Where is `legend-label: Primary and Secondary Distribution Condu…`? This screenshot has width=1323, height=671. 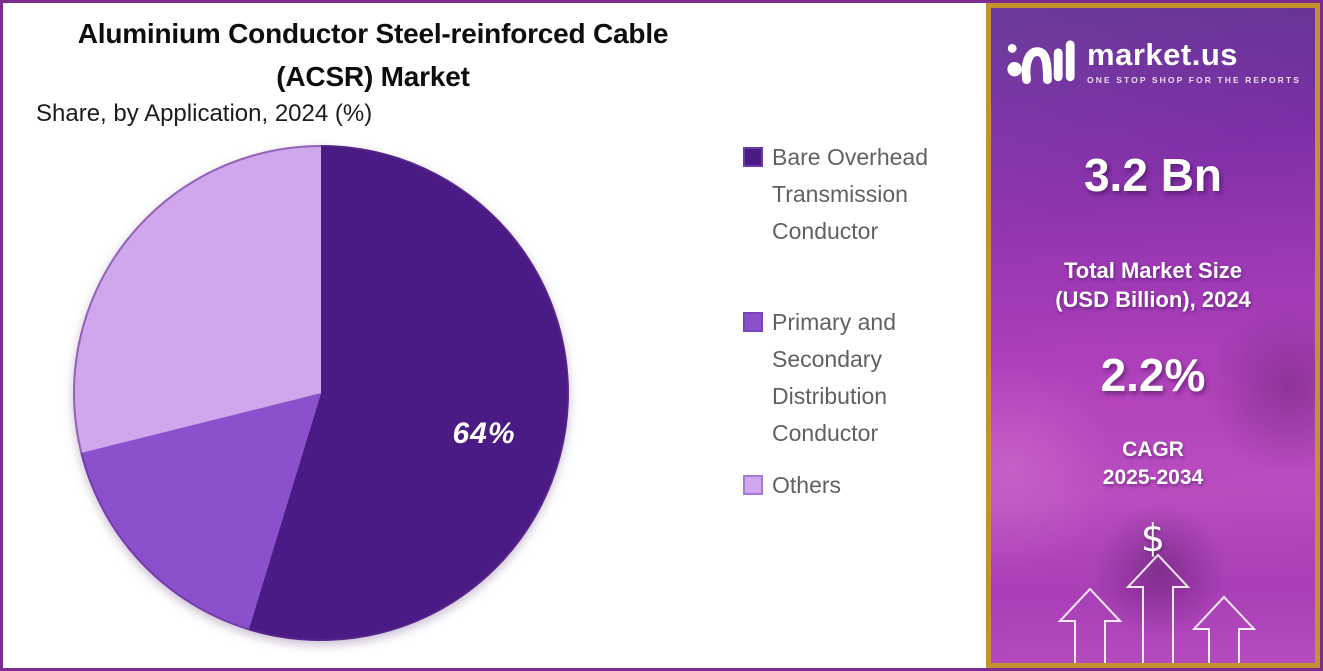
legend-label: Primary and Secondary Distribution Condu… is located at coordinates (834, 377).